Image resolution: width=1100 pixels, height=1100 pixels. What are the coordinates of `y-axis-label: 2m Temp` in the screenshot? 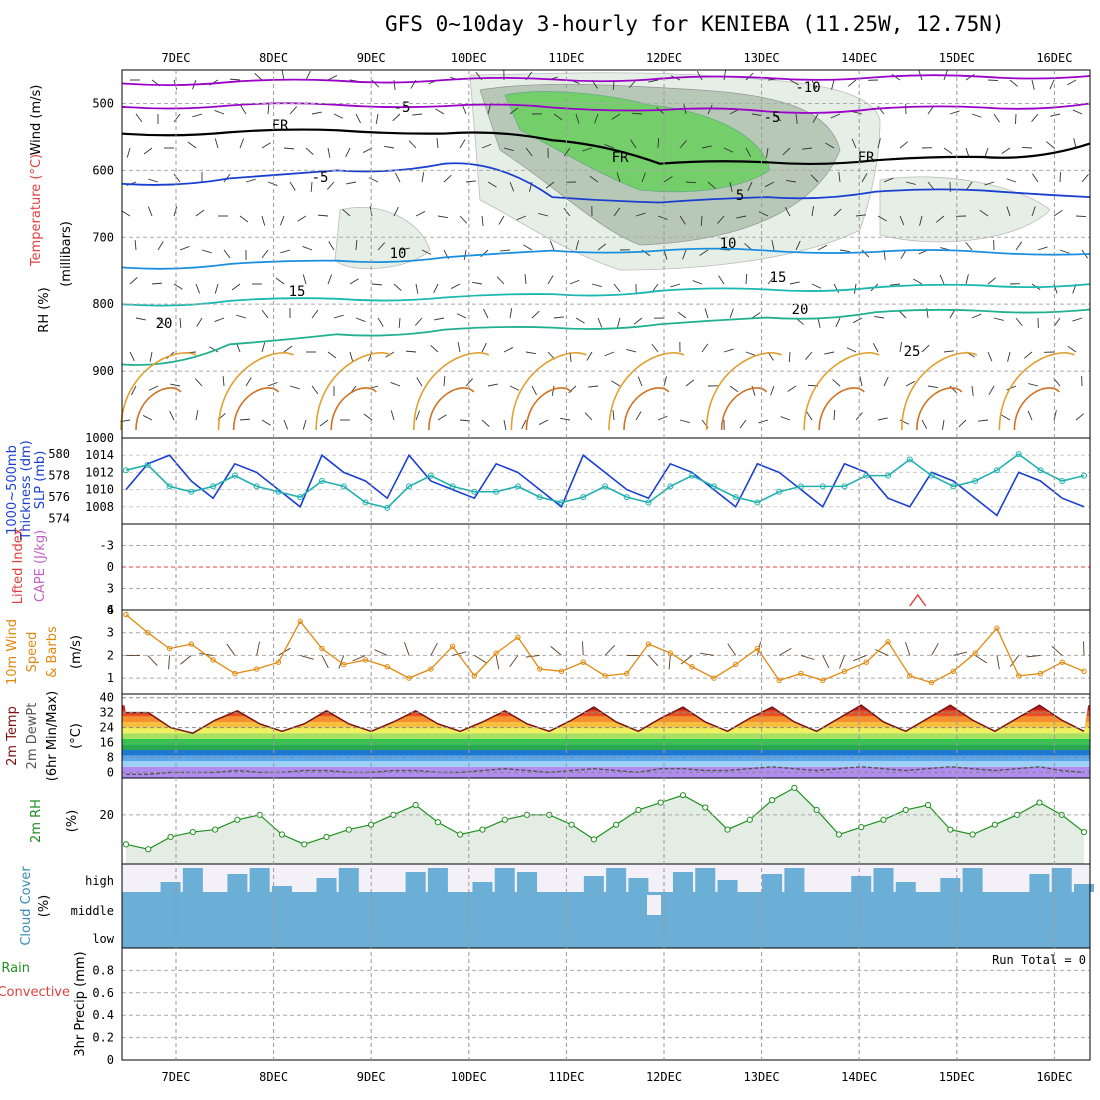 It's located at (12, 736).